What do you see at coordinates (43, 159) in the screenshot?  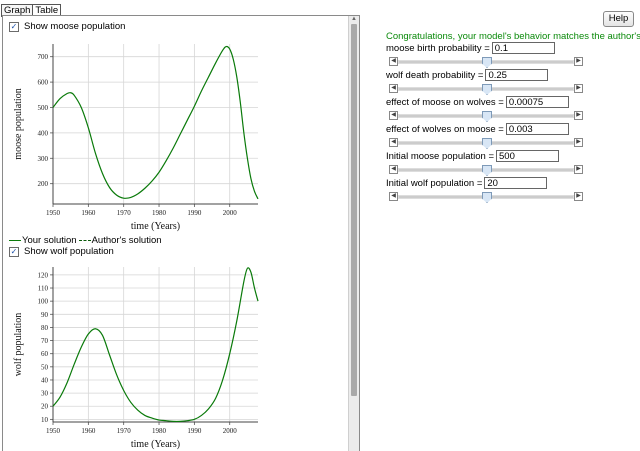 I see `y-tick-label: 300` at bounding box center [43, 159].